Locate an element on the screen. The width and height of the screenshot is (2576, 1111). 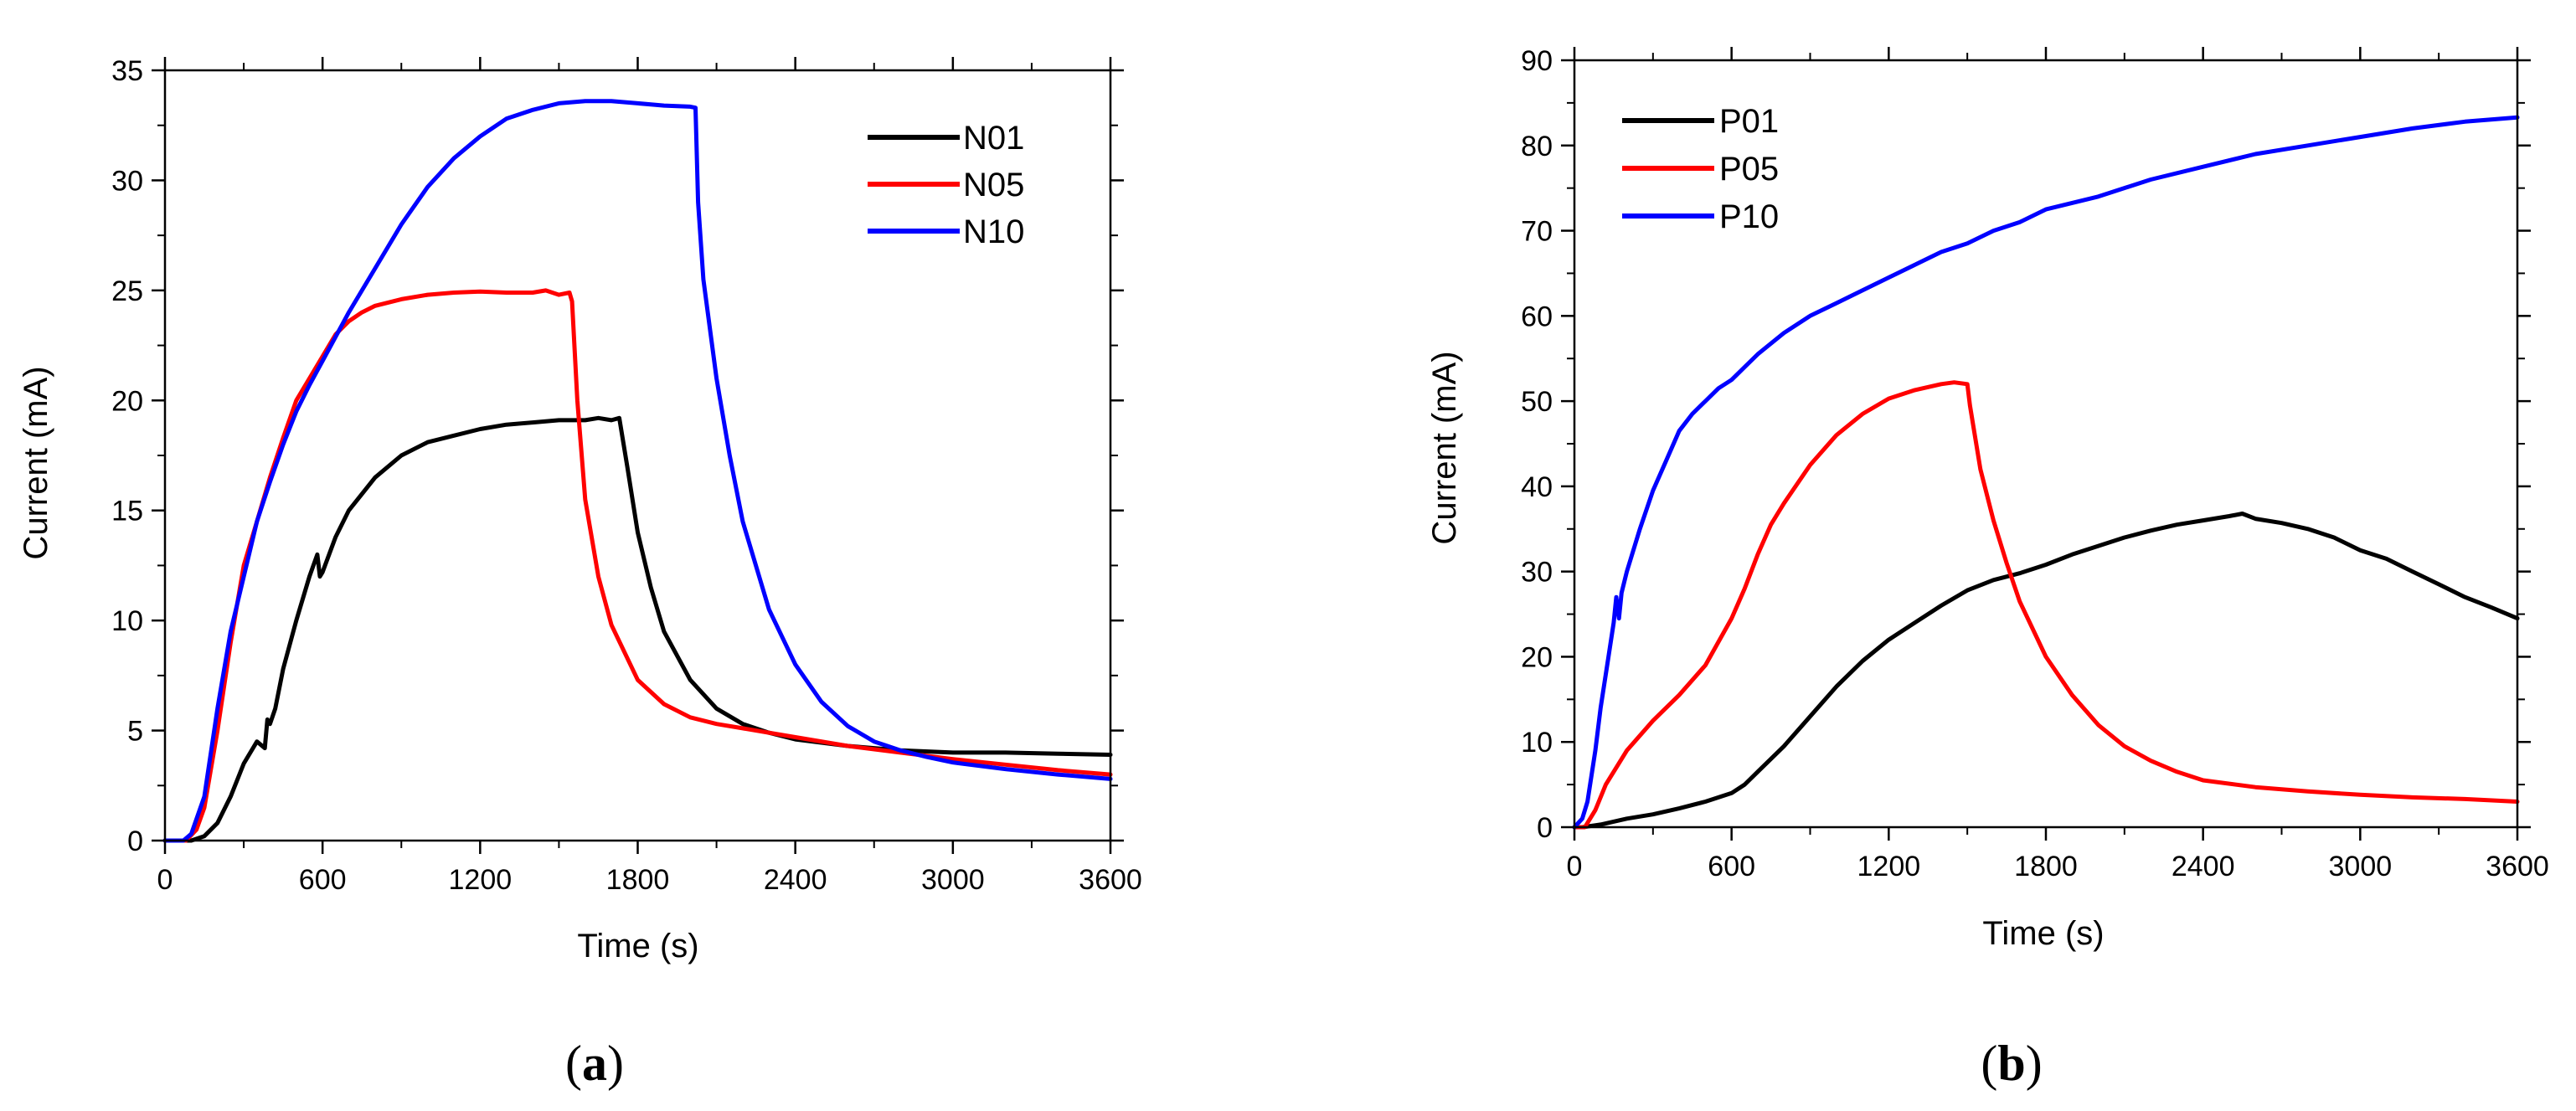
legend: N01 N05 N10 is located at coordinates (946, 185).